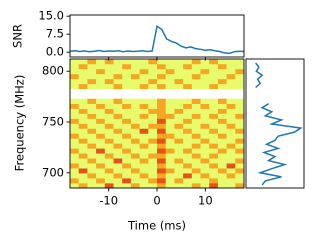 This screenshot has width=320, height=242. I want to click on x-tick-label: -10, so click(108, 201).